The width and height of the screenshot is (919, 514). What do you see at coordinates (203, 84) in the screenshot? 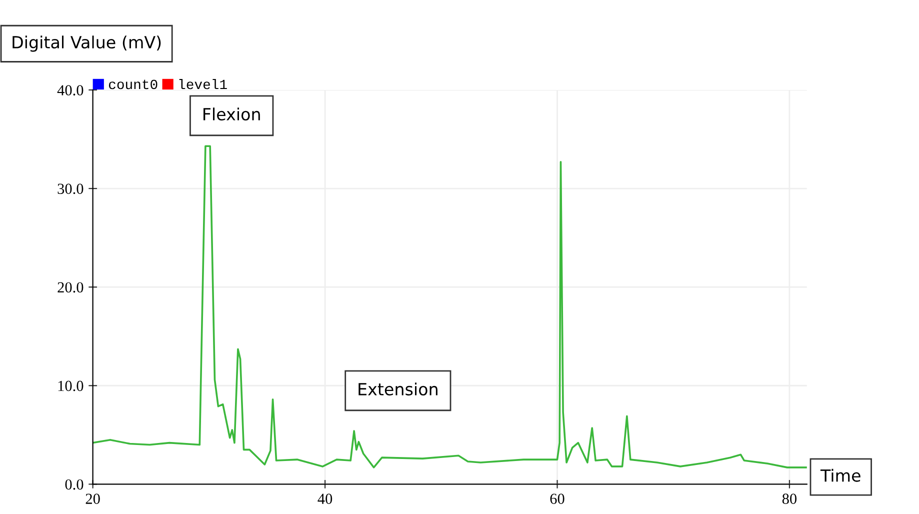
I see `legend-label: level1` at bounding box center [203, 84].